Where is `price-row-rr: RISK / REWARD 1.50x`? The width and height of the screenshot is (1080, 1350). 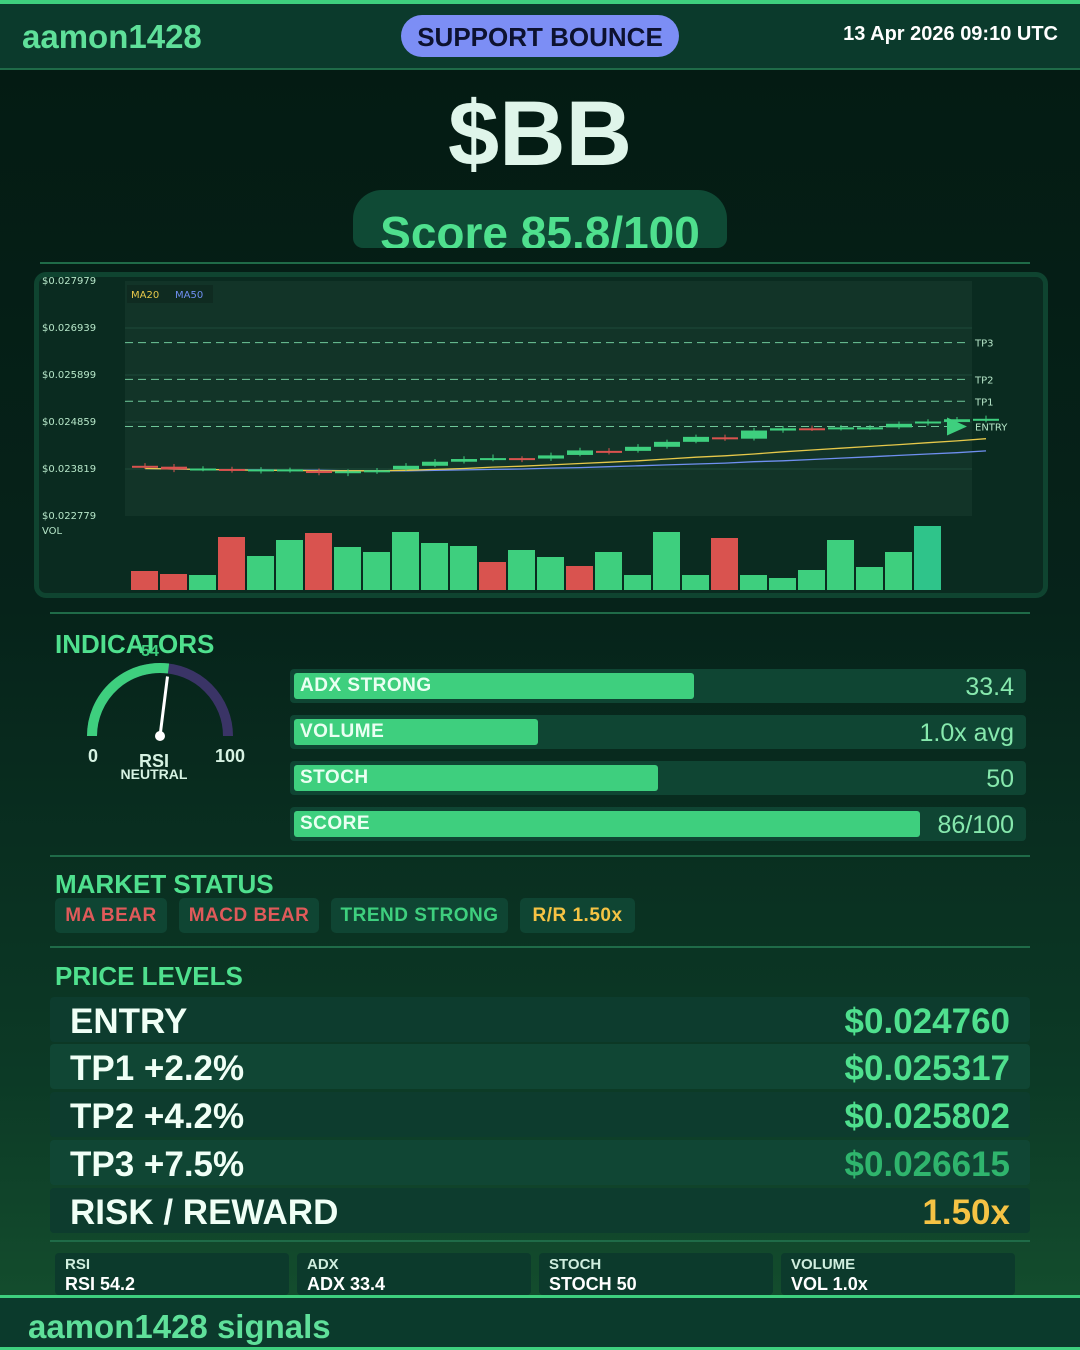
price-row-rr: RISK / REWARD 1.50x is located at coordinates (540, 1210).